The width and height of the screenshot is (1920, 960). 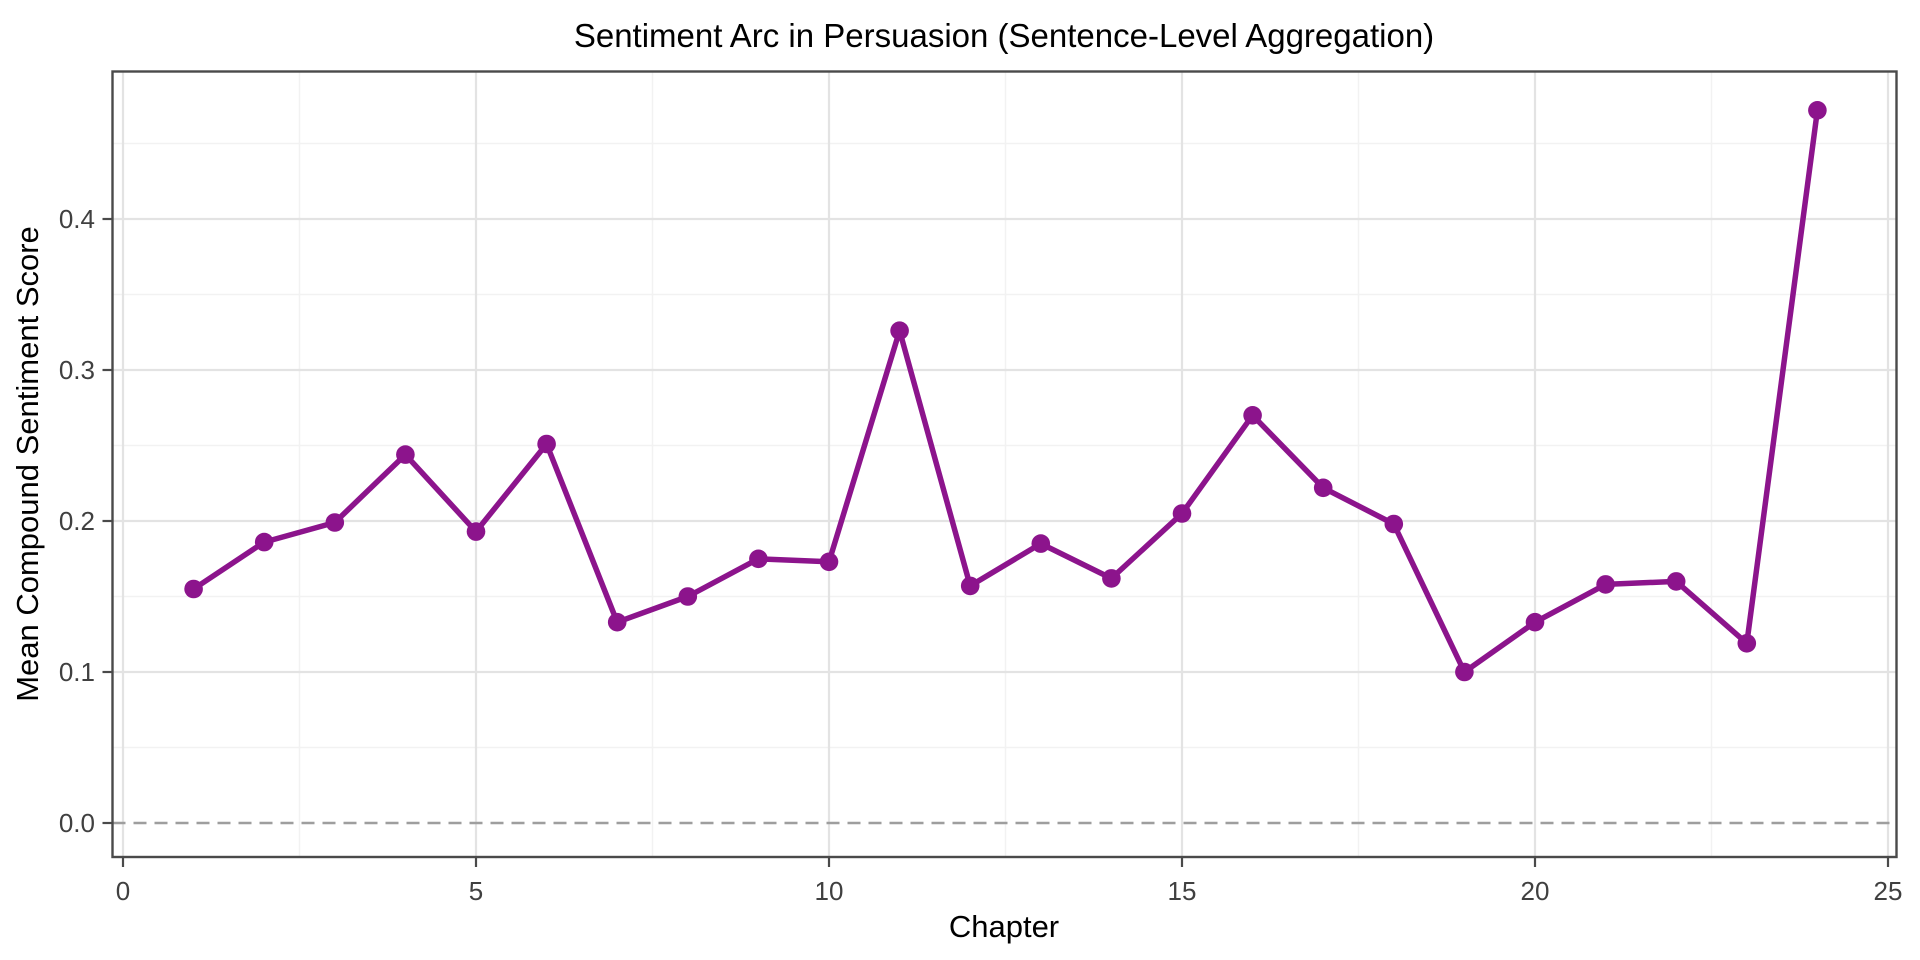 I want to click on y-axis-title: Mean Compound Sentiment Score, so click(x=27, y=464).